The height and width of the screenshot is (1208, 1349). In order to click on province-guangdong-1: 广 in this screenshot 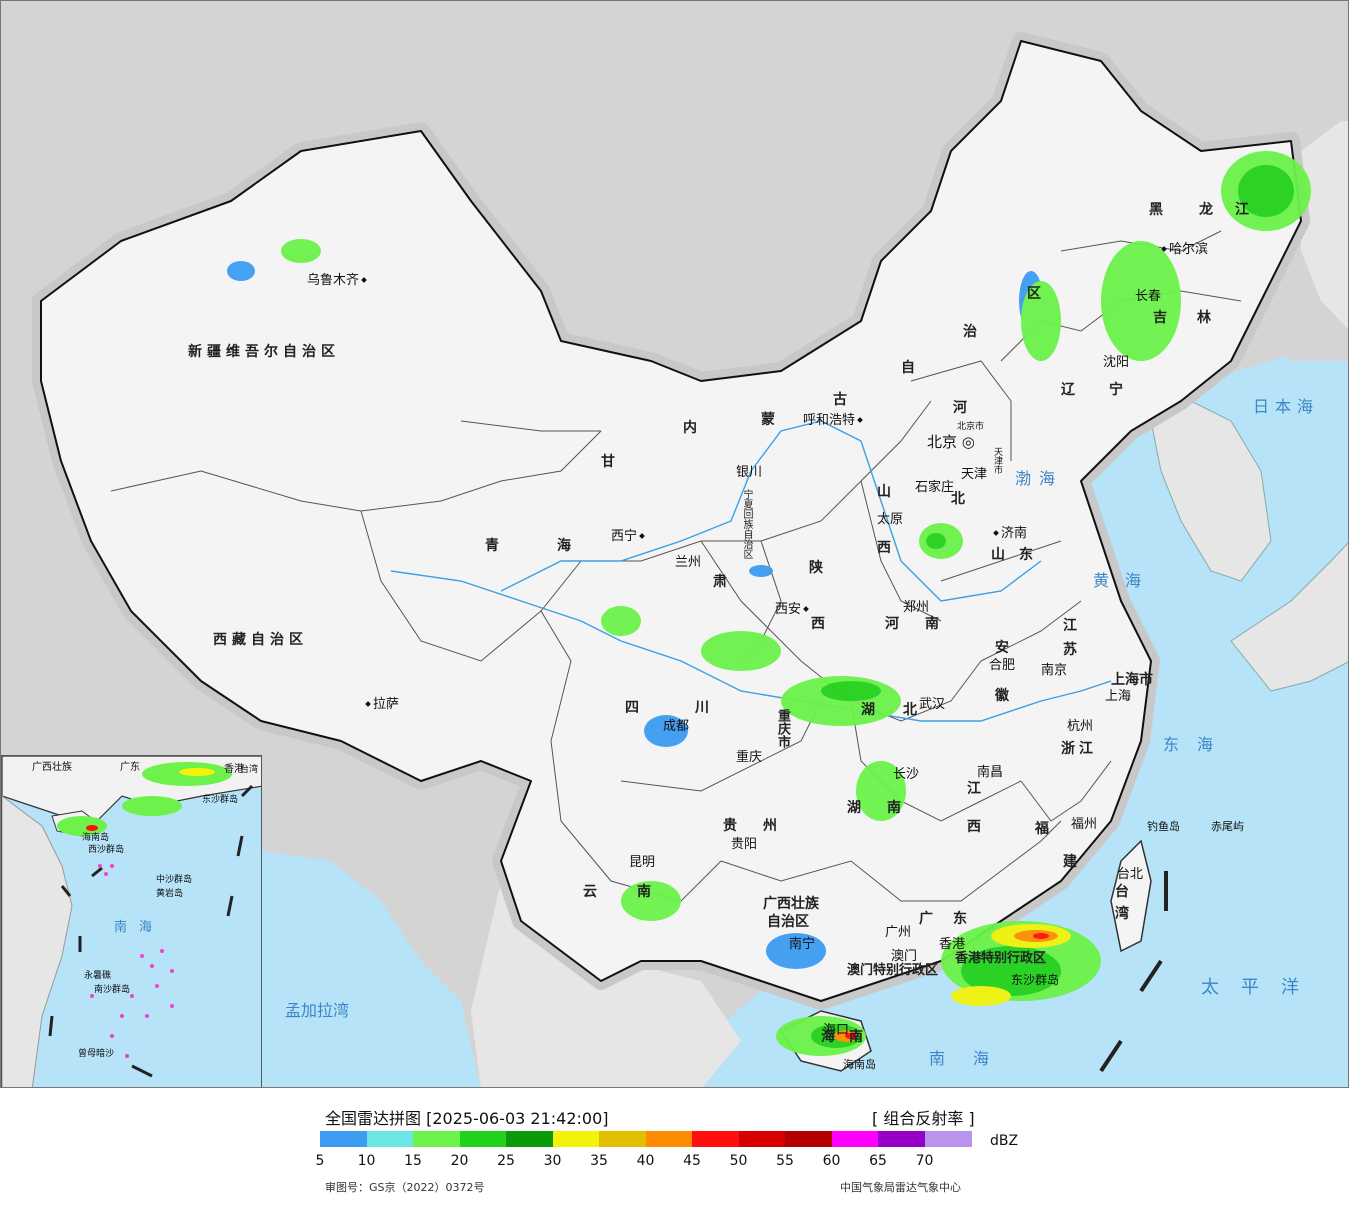, I will do `click(926, 919)`.